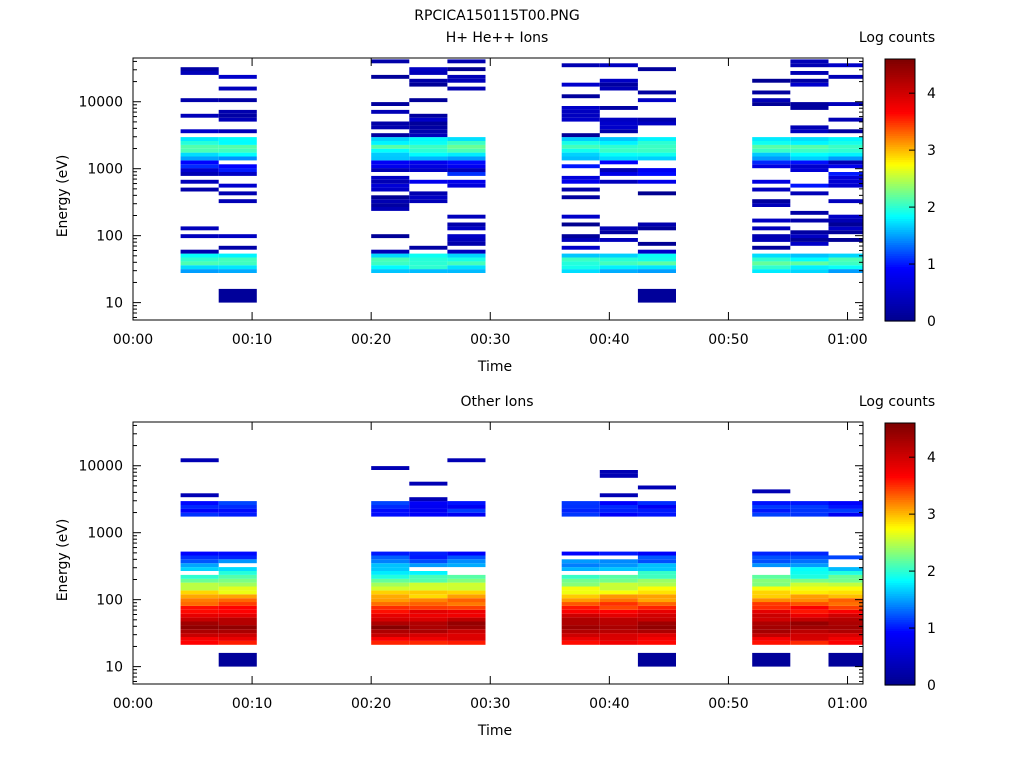  Describe the element at coordinates (114, 668) in the screenshot. I see `y-tick-label: 10` at that location.